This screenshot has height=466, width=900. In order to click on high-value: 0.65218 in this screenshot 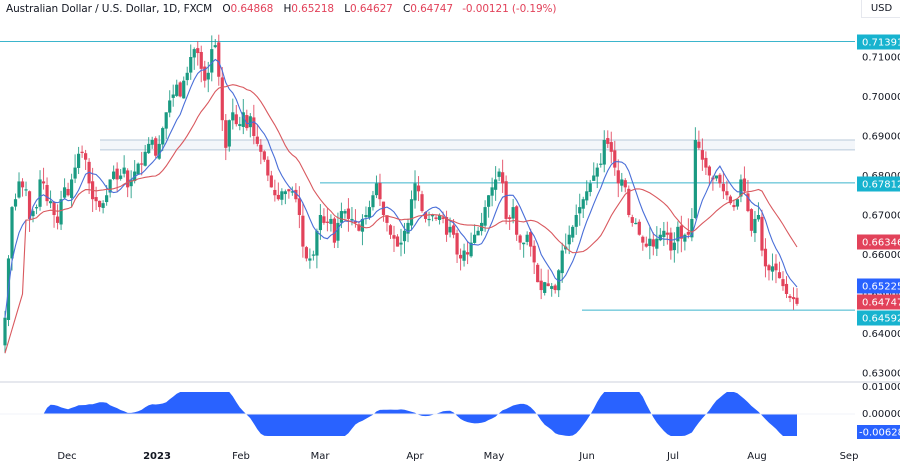, I will do `click(313, 9)`.